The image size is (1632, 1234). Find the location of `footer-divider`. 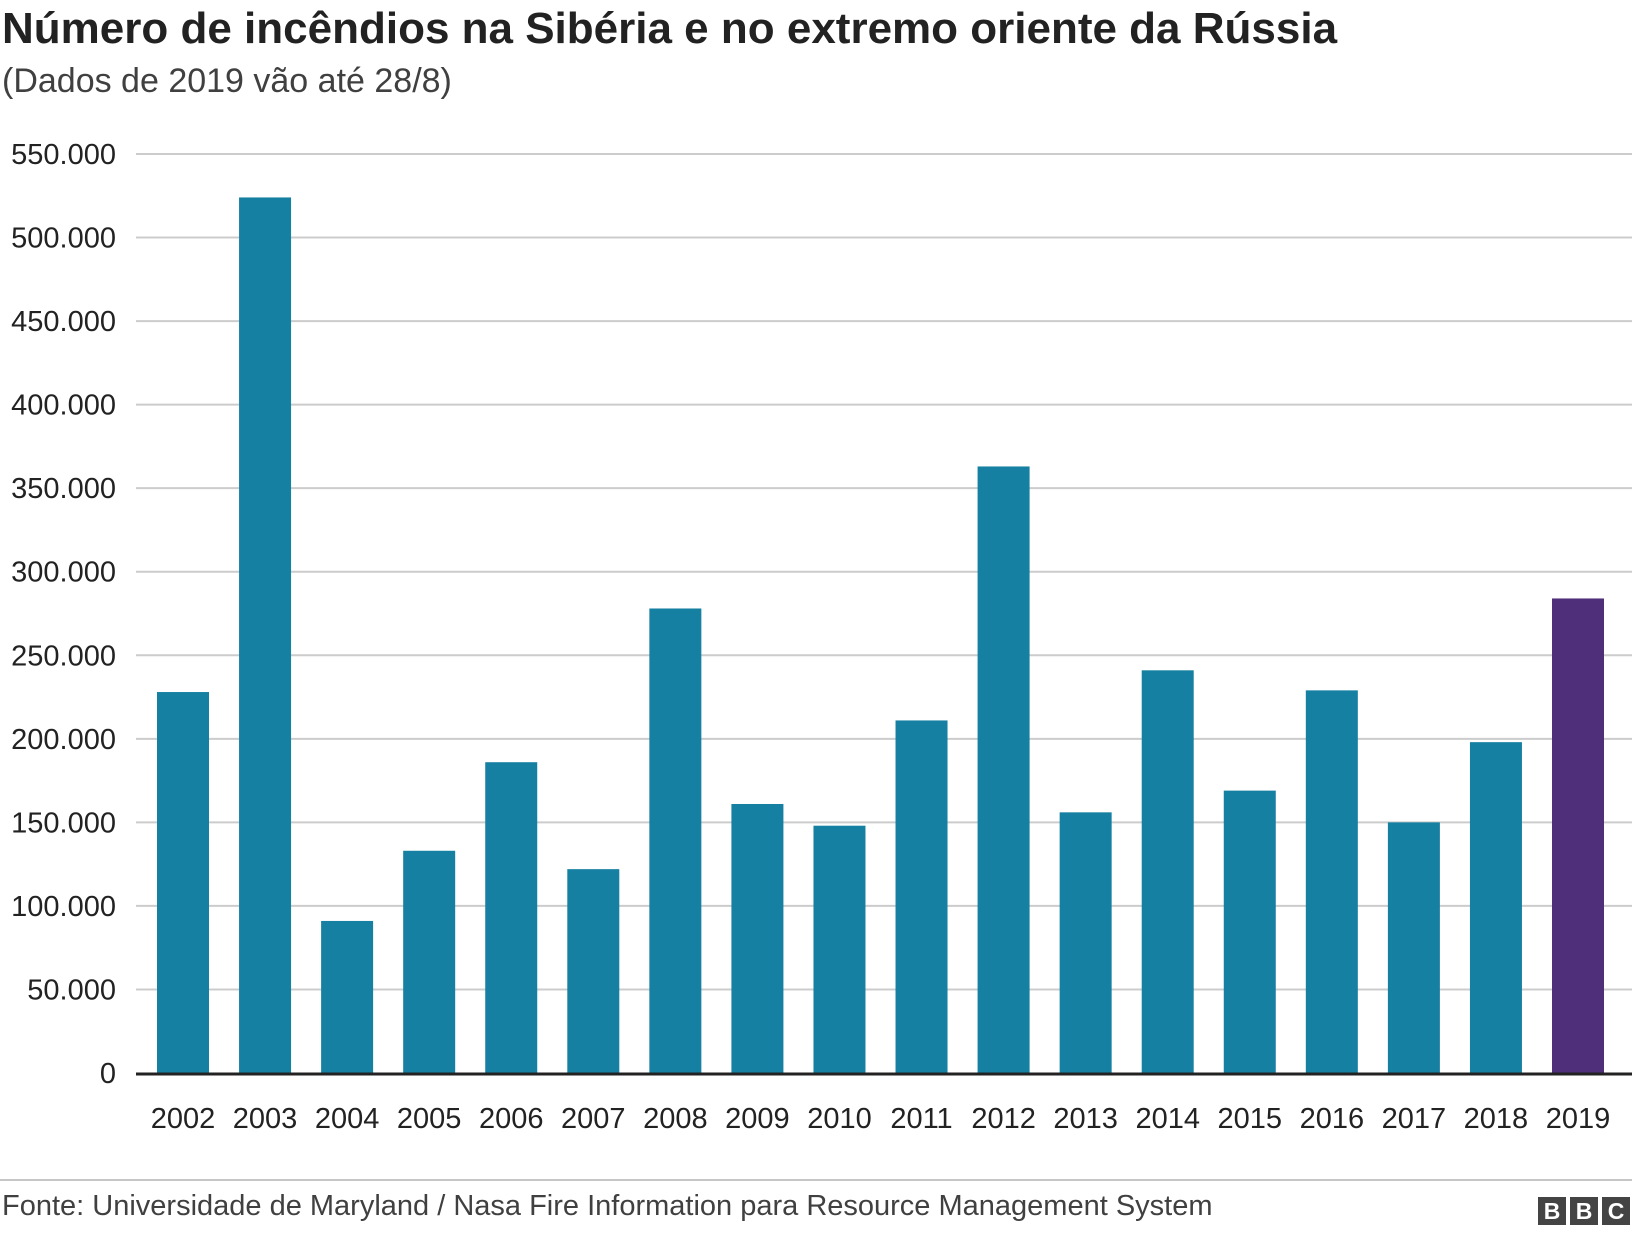

footer-divider is located at coordinates (816, 1180).